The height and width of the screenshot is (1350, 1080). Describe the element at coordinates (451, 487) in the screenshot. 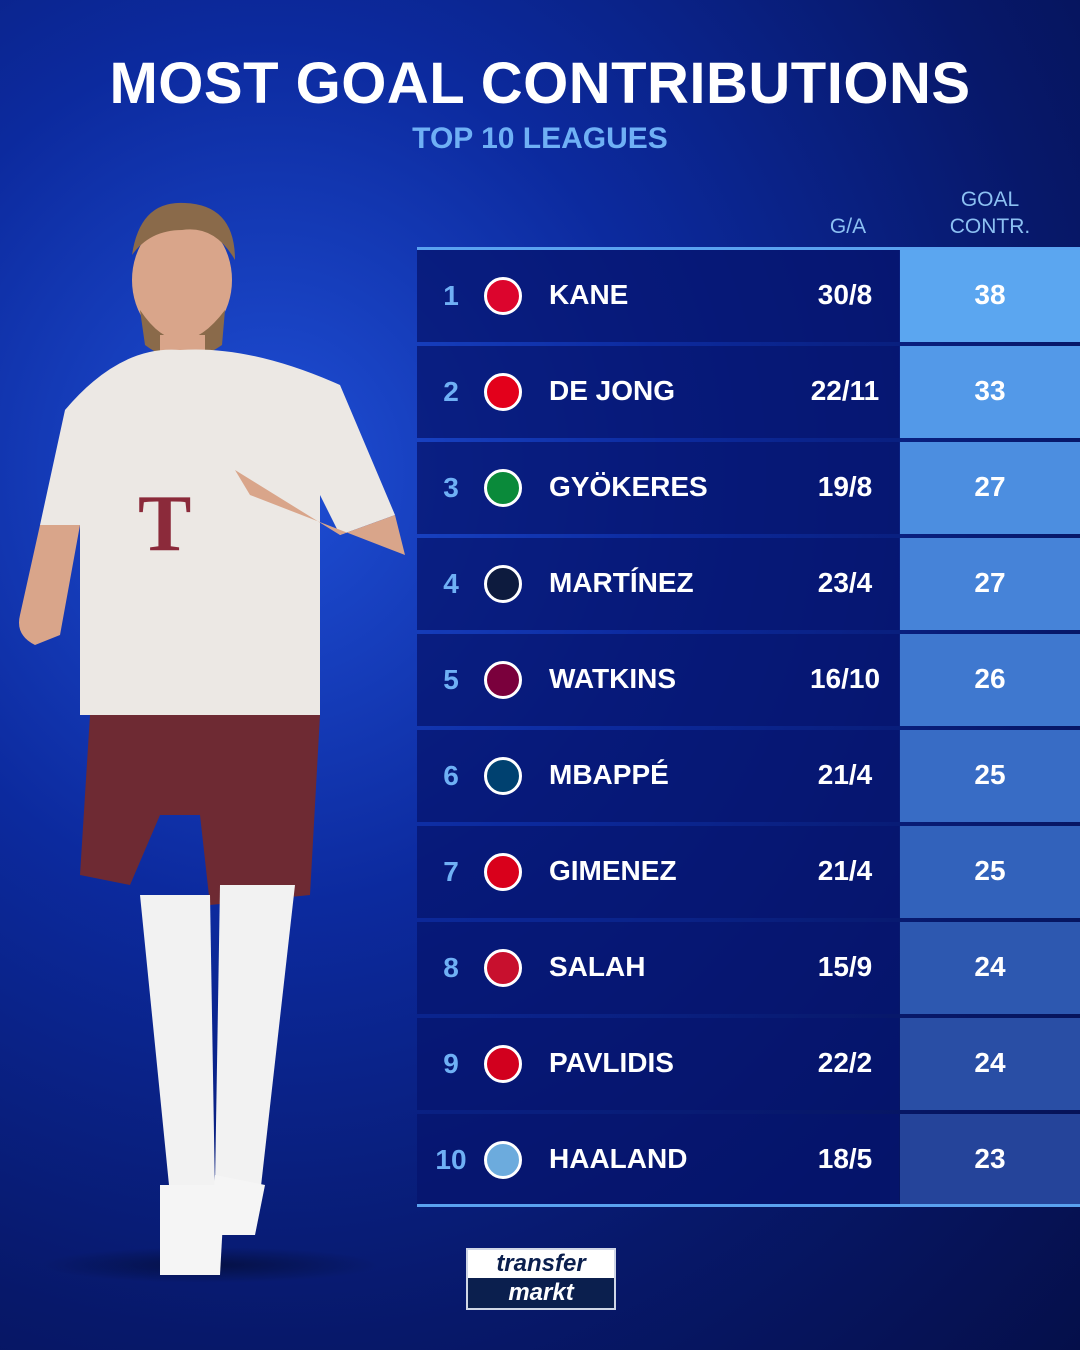

I see `rank: 3` at that location.